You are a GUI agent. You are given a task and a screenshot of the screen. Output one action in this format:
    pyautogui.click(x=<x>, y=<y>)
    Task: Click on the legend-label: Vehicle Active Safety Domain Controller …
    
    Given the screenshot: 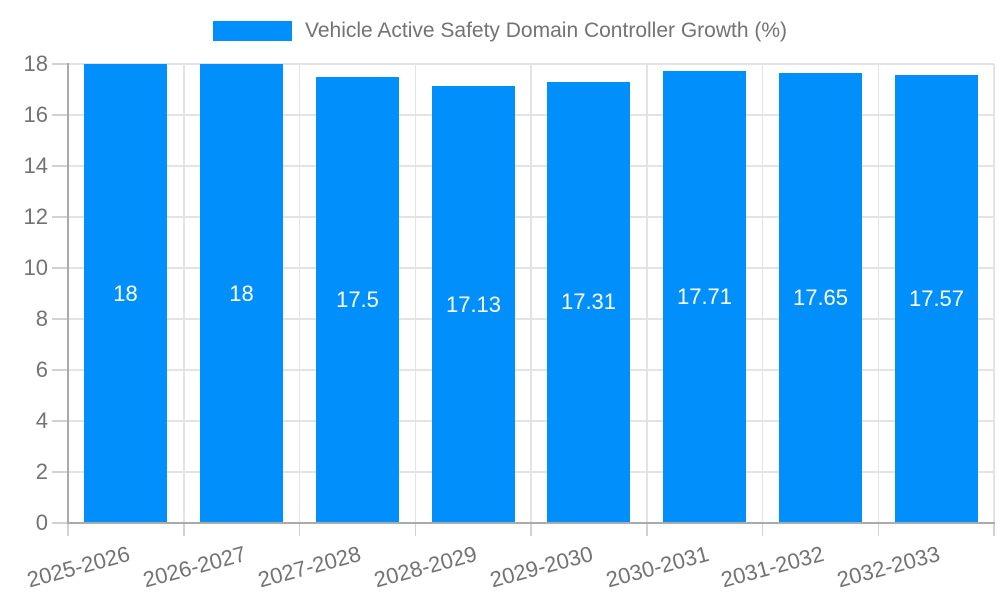 What is the action you would take?
    pyautogui.click(x=546, y=30)
    